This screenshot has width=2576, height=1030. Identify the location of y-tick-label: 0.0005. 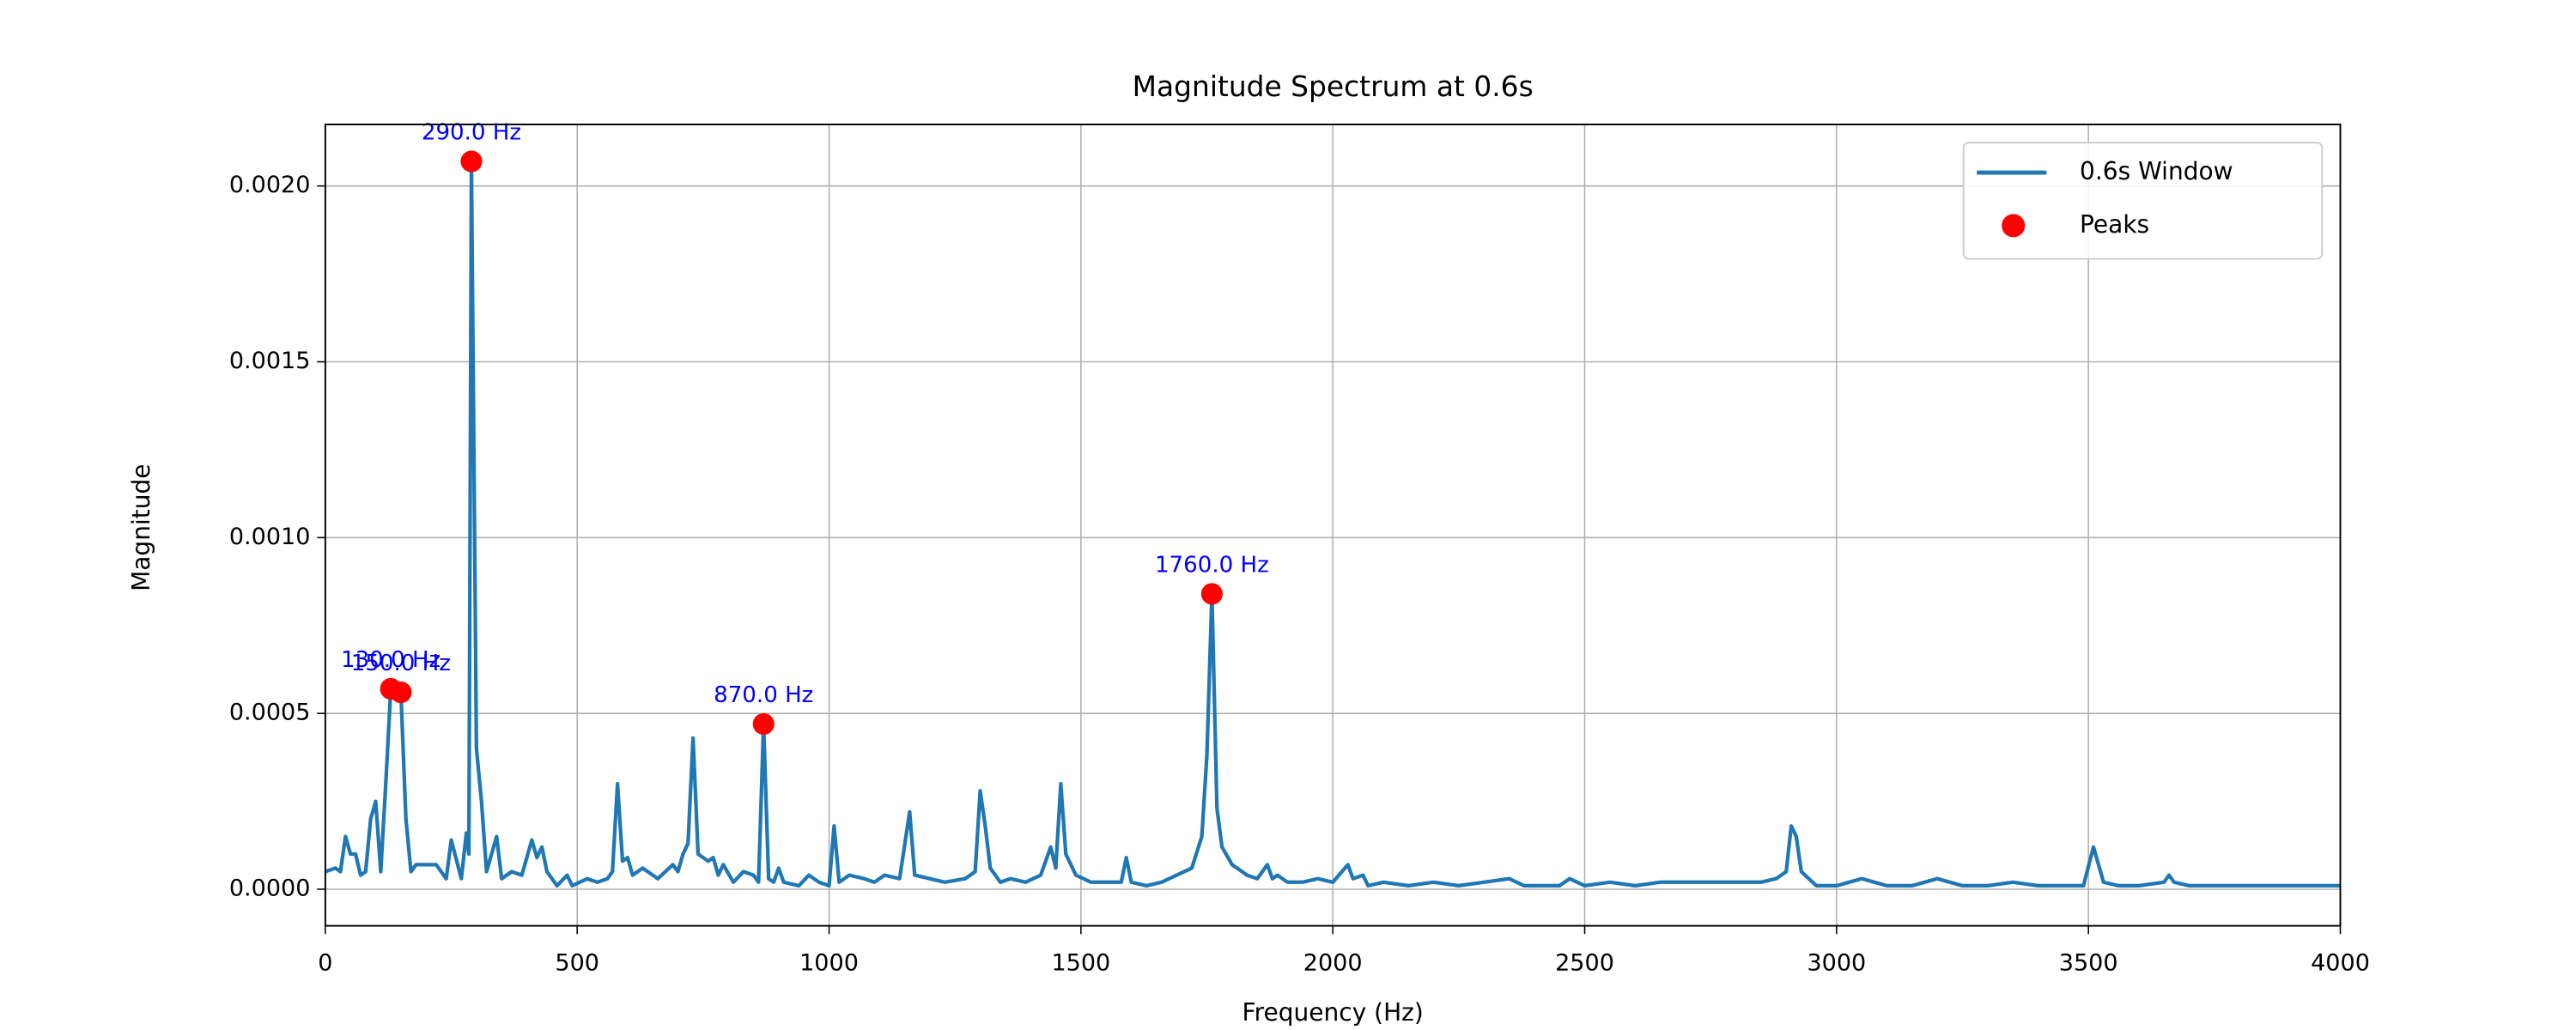
(270, 713).